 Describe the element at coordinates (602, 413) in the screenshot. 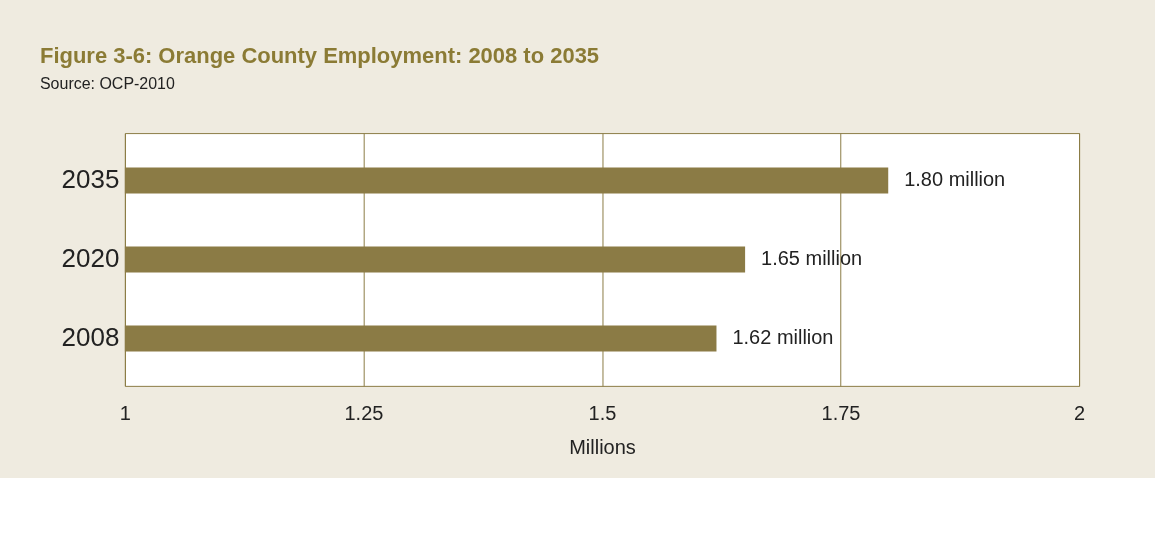

I see `x-tick-label: 1.5` at that location.